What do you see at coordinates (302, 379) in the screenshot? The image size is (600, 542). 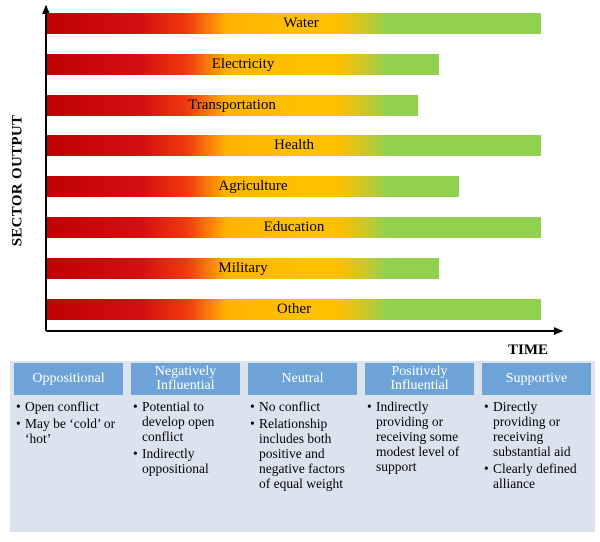 I see `relationship-title: Neutral` at bounding box center [302, 379].